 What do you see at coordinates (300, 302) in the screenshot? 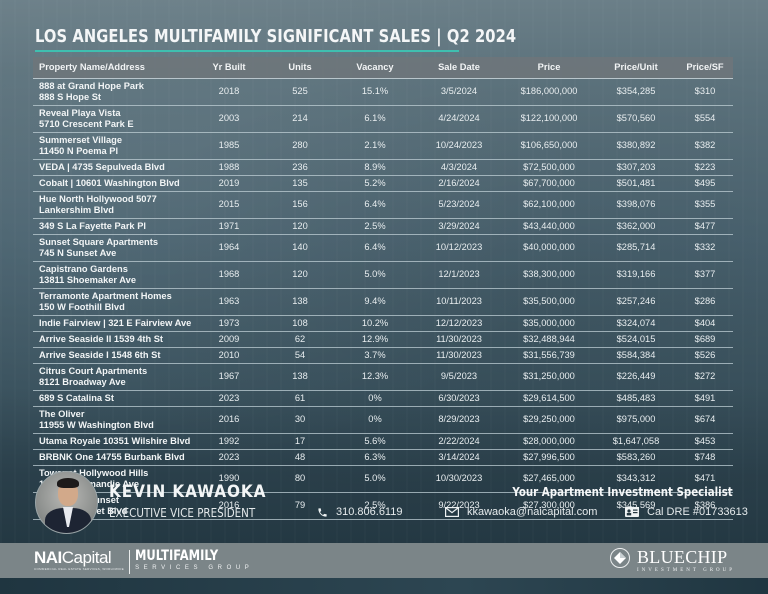
I see `cell-units: 138` at bounding box center [300, 302].